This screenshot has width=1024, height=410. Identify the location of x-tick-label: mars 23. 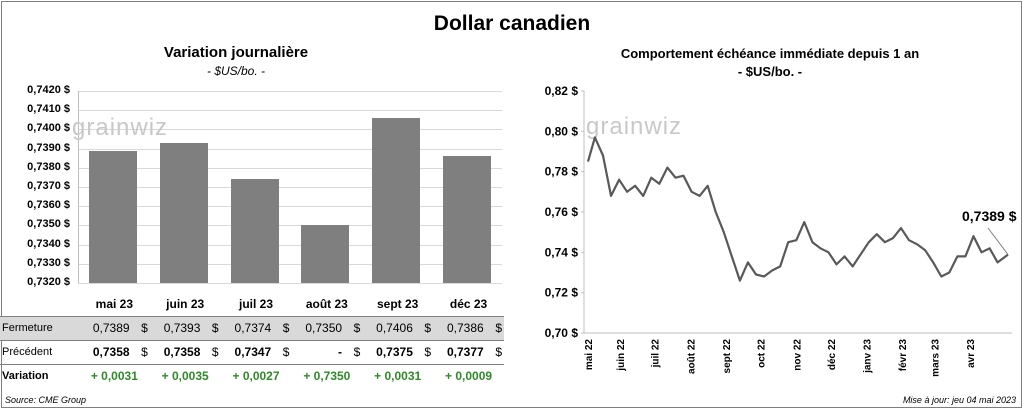
(935, 358).